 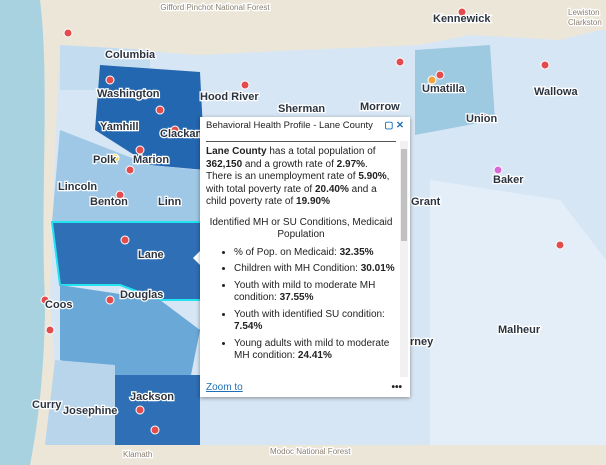 I want to click on map-label: Polk, so click(x=105, y=160).